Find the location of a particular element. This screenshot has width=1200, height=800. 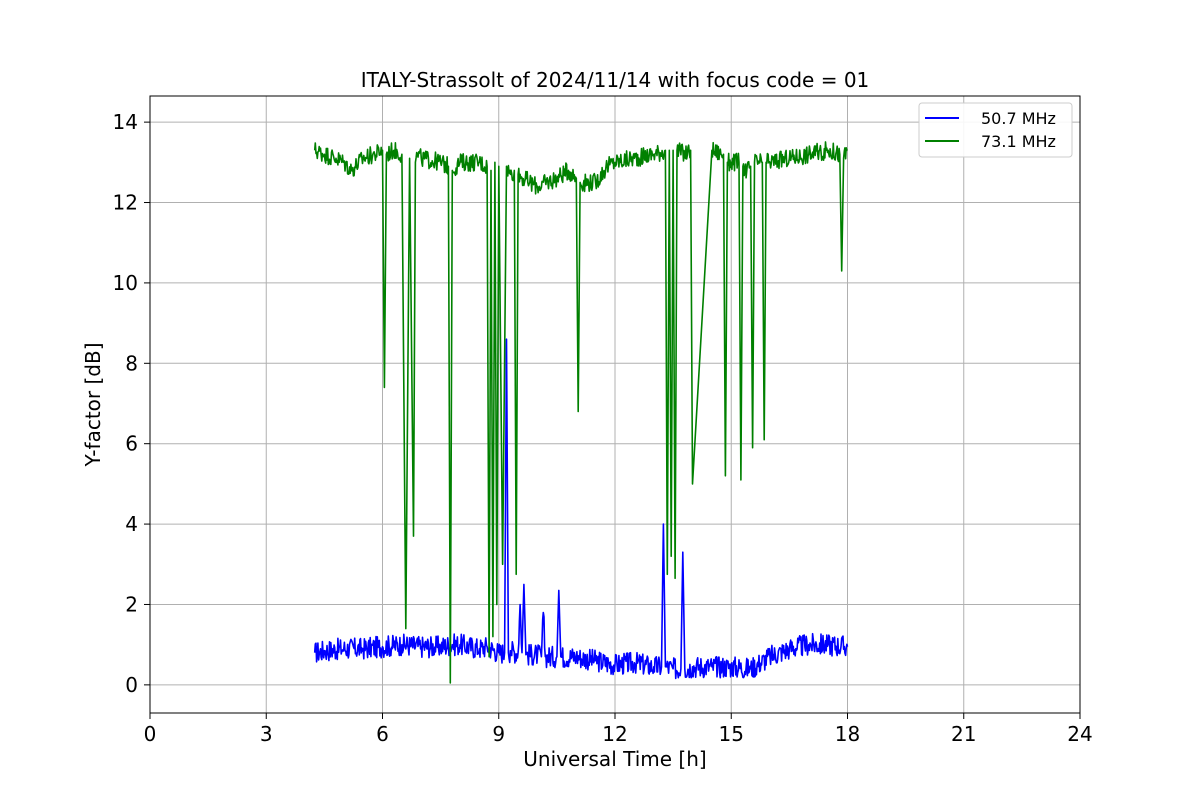

y-tick-label: 14 is located at coordinates (125, 122).